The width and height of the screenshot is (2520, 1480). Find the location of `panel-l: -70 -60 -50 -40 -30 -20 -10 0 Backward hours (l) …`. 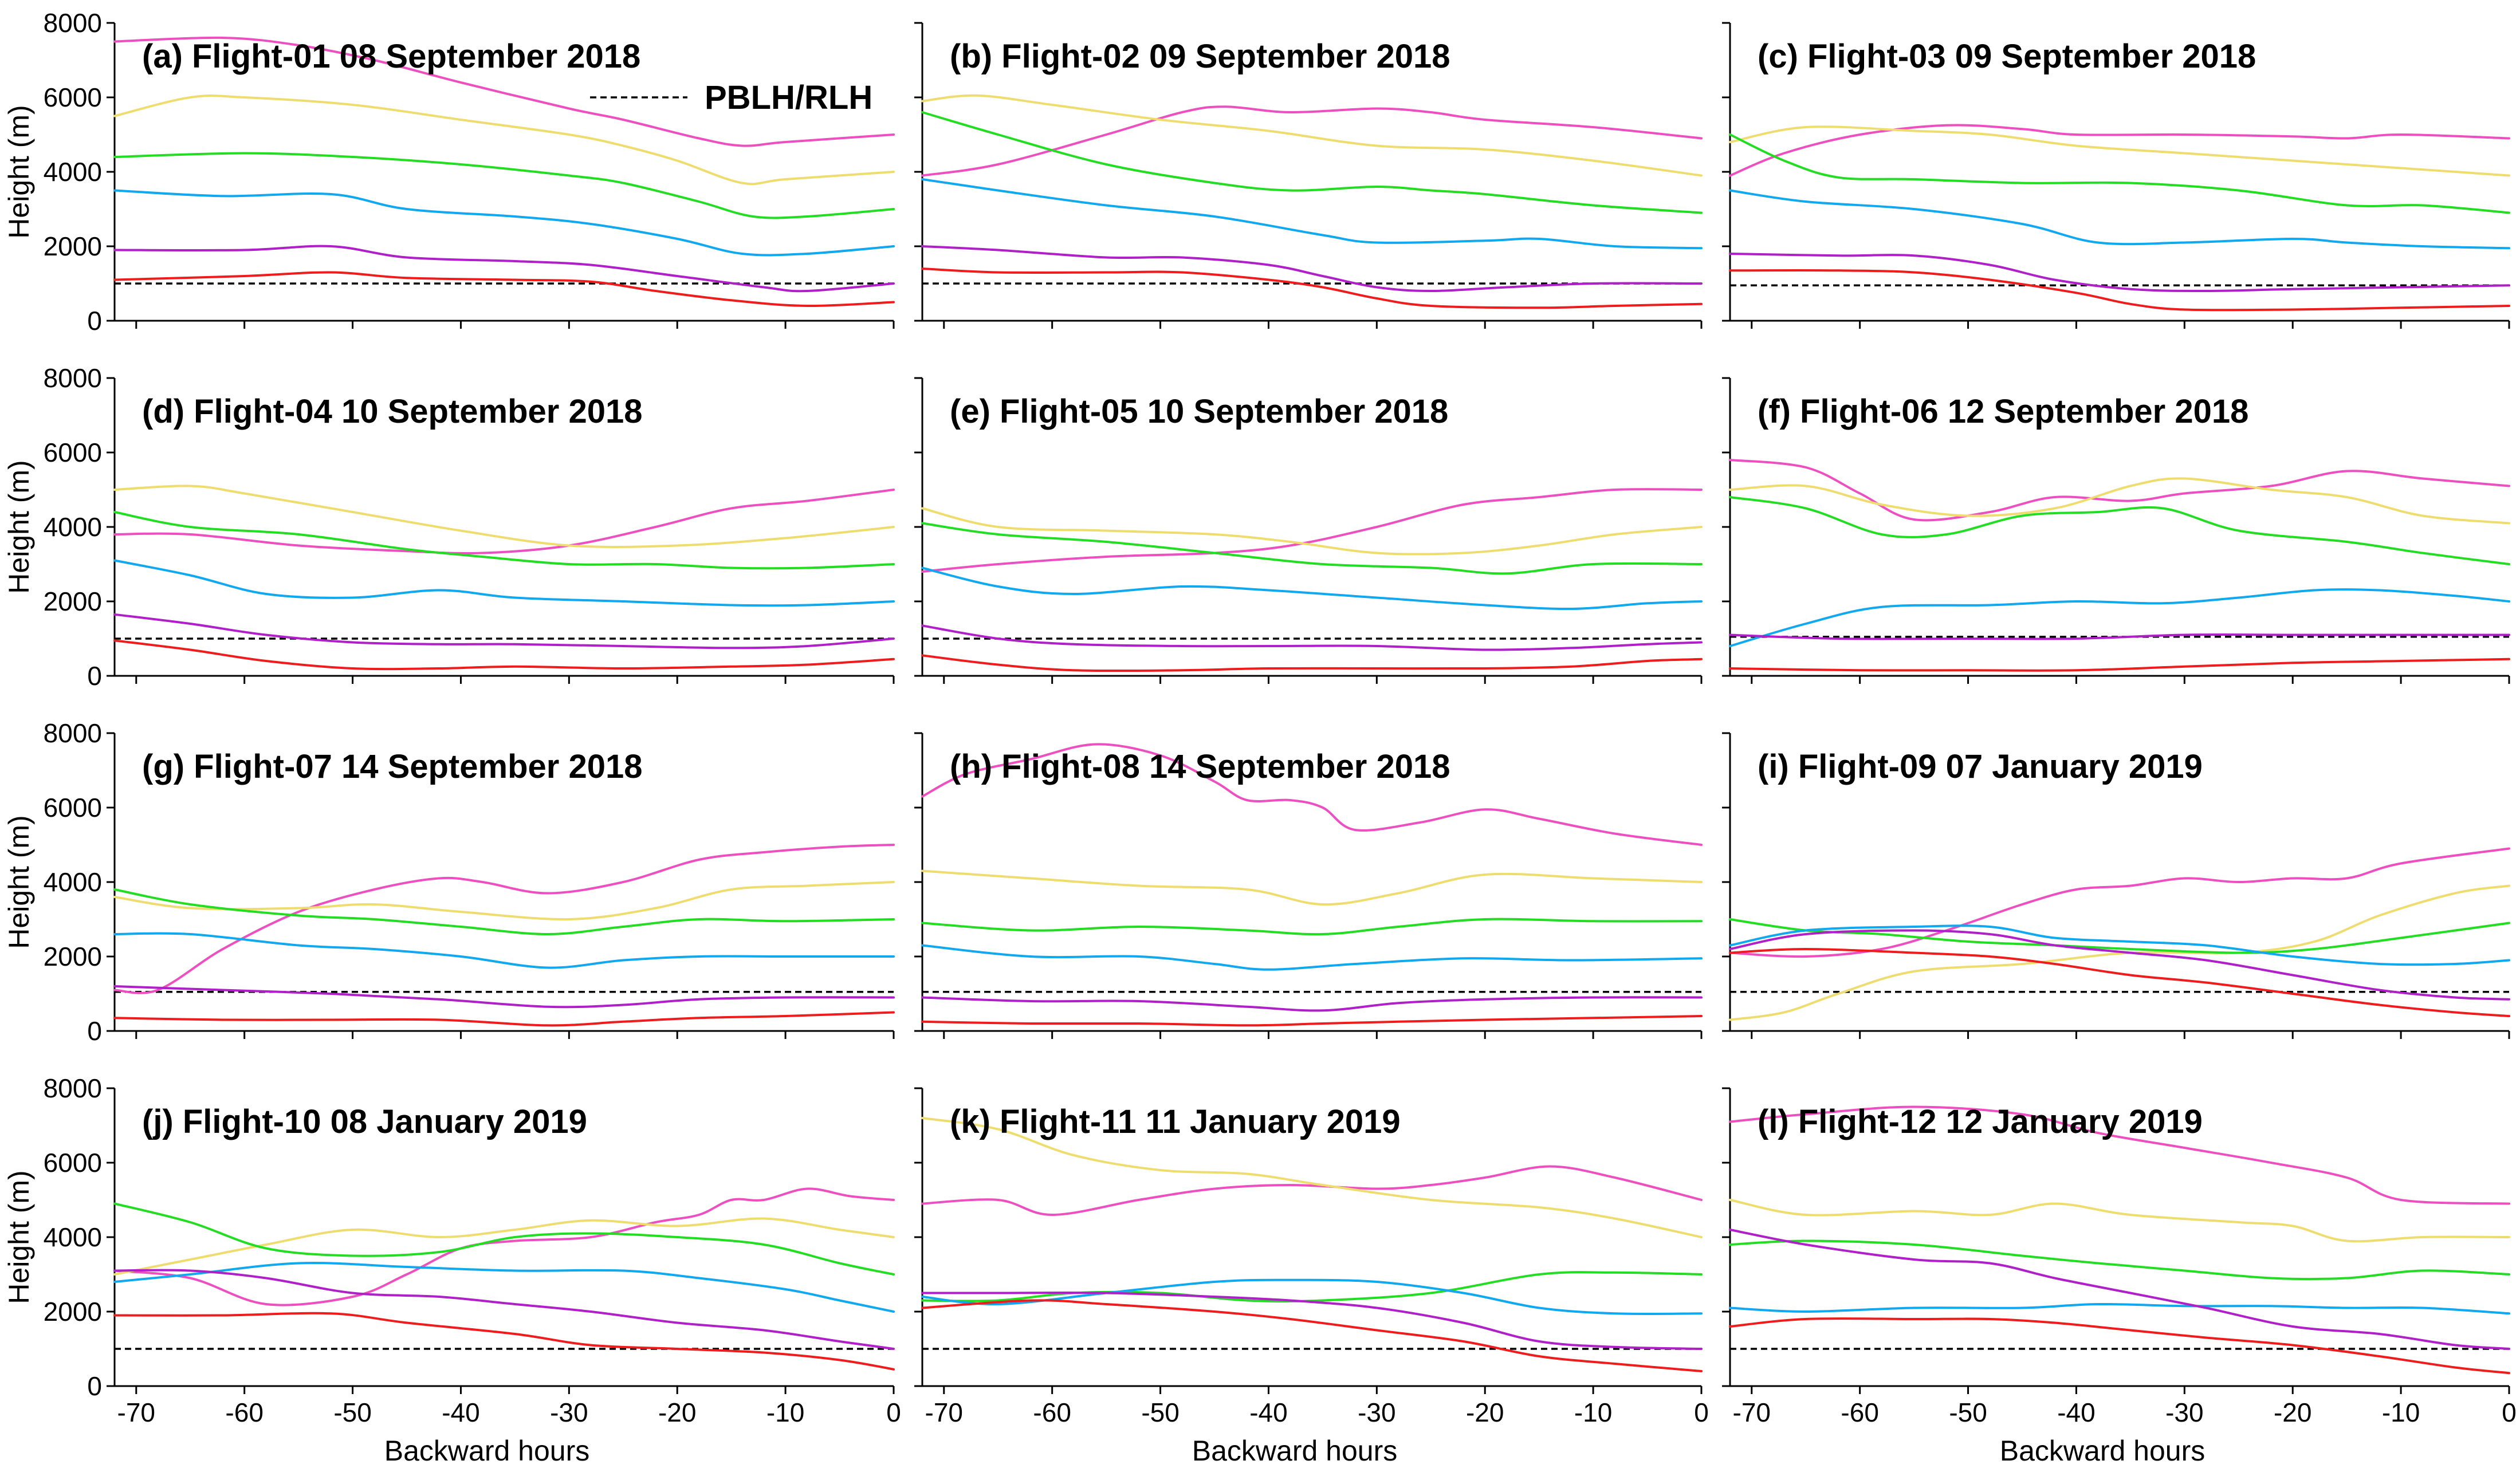

panel-l: -70 -60 -50 -40 -30 -20 -10 0 Backward hours (l) … is located at coordinates (2119, 1277).